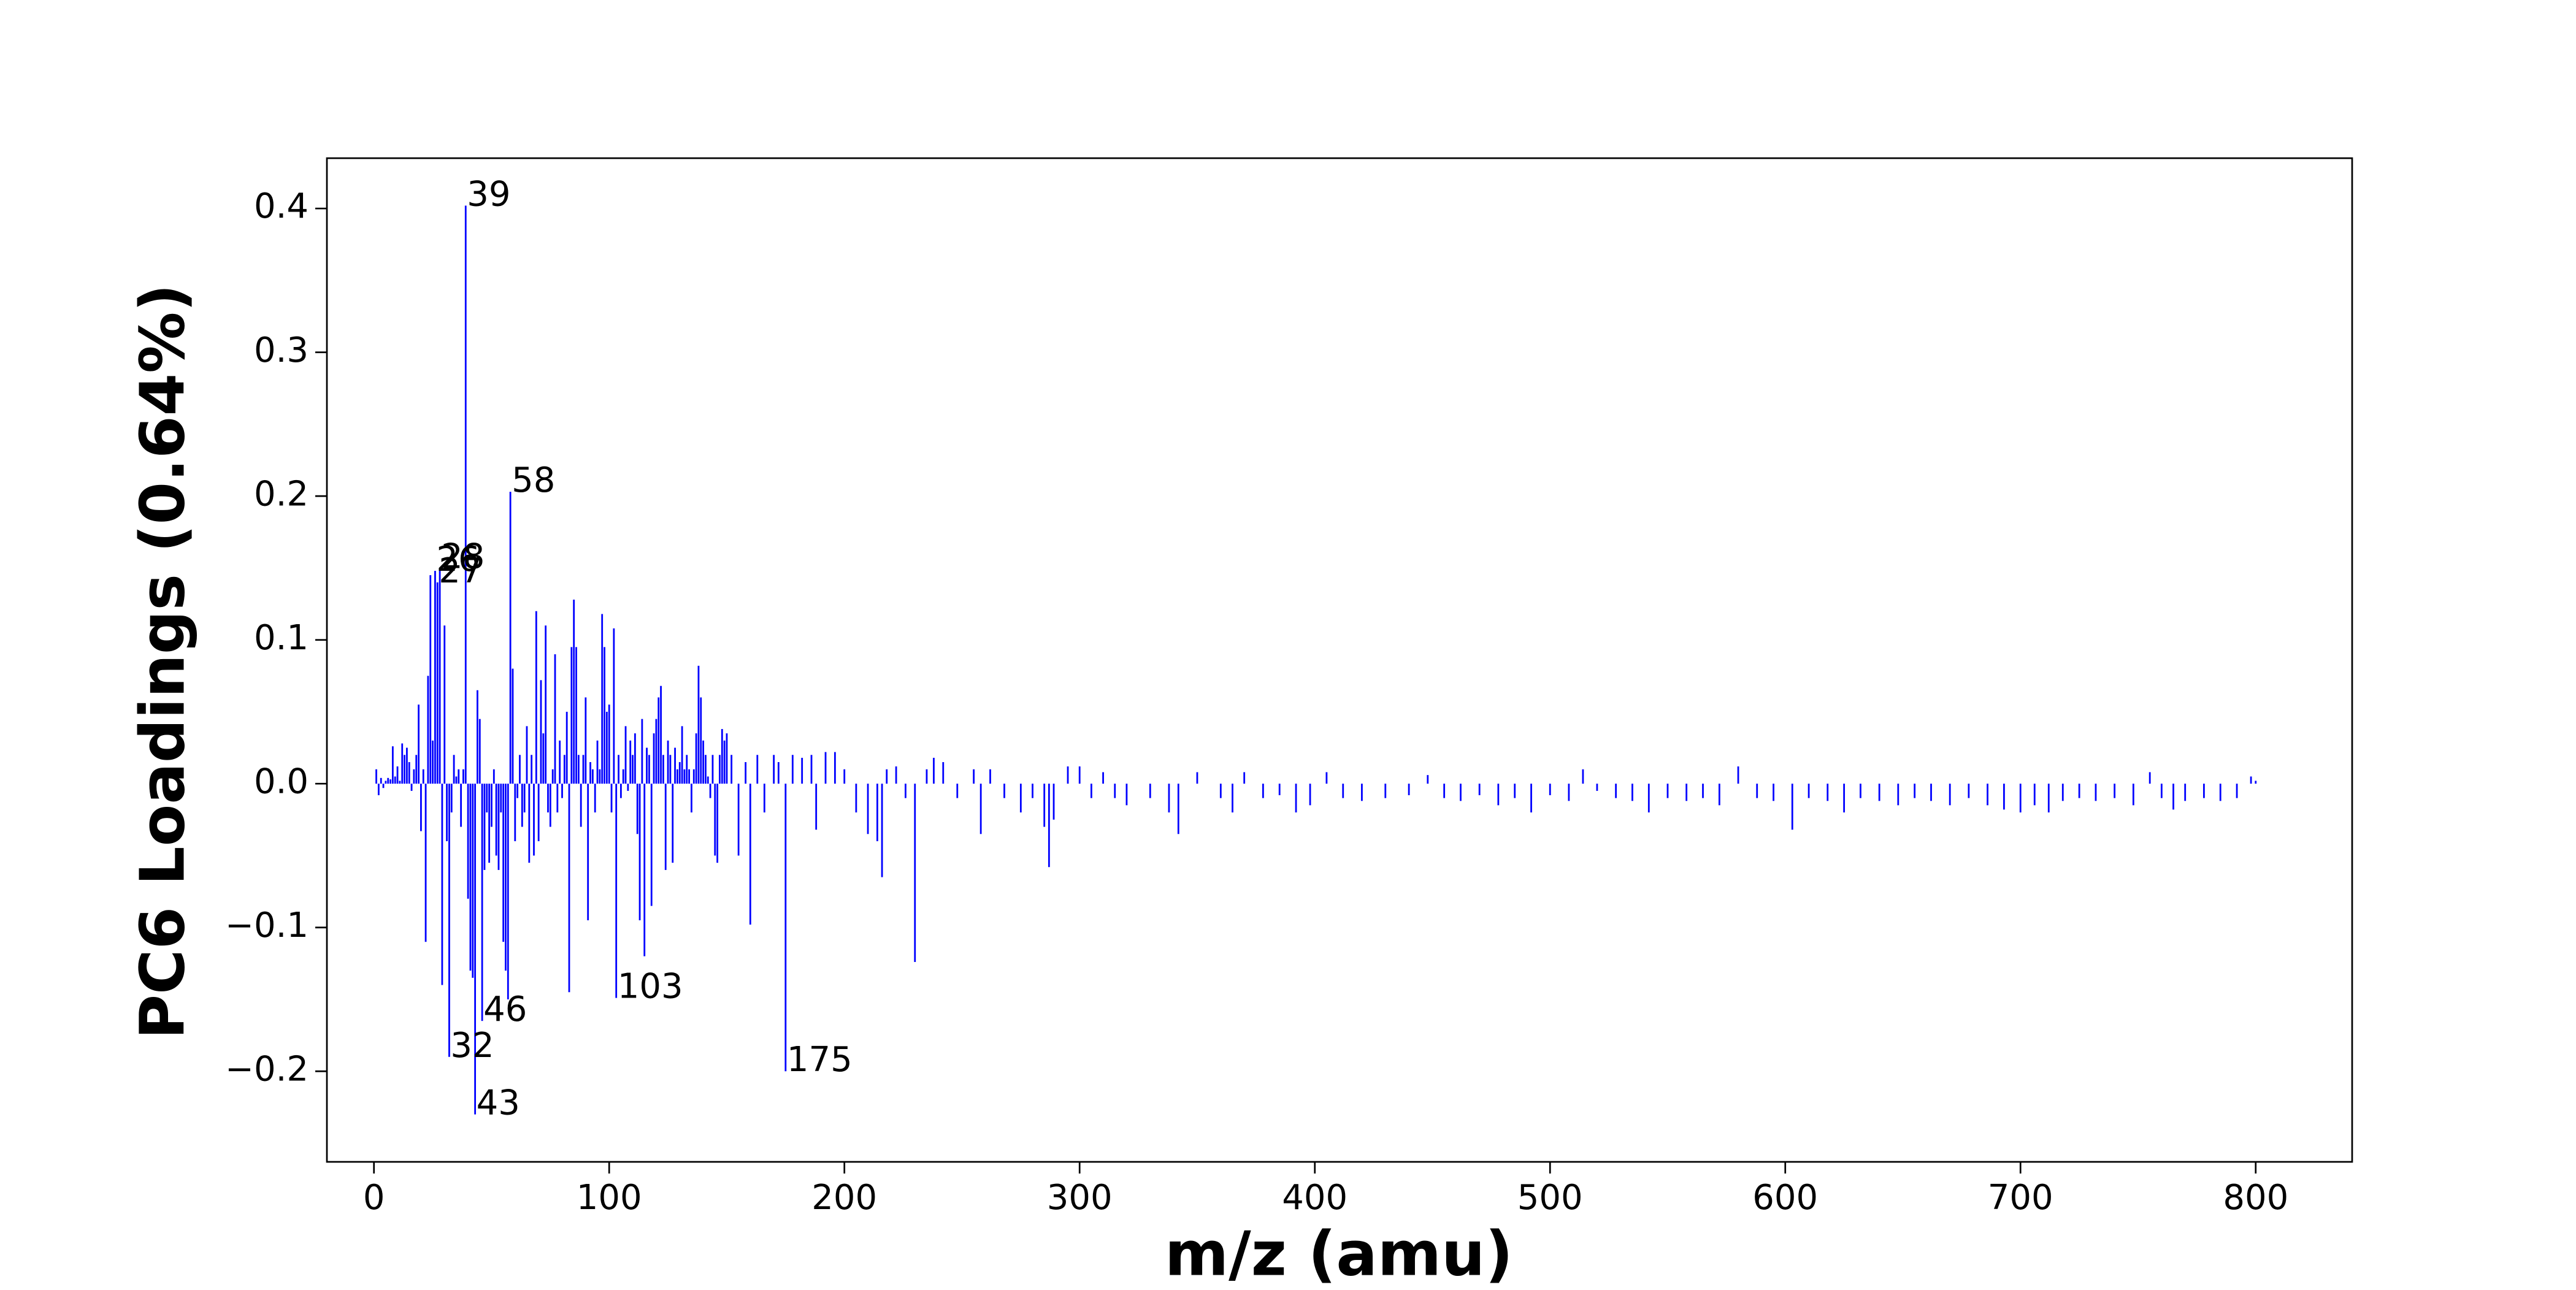 The image size is (2576, 1290). I want to click on peak-annotation: 175, so click(820, 1060).